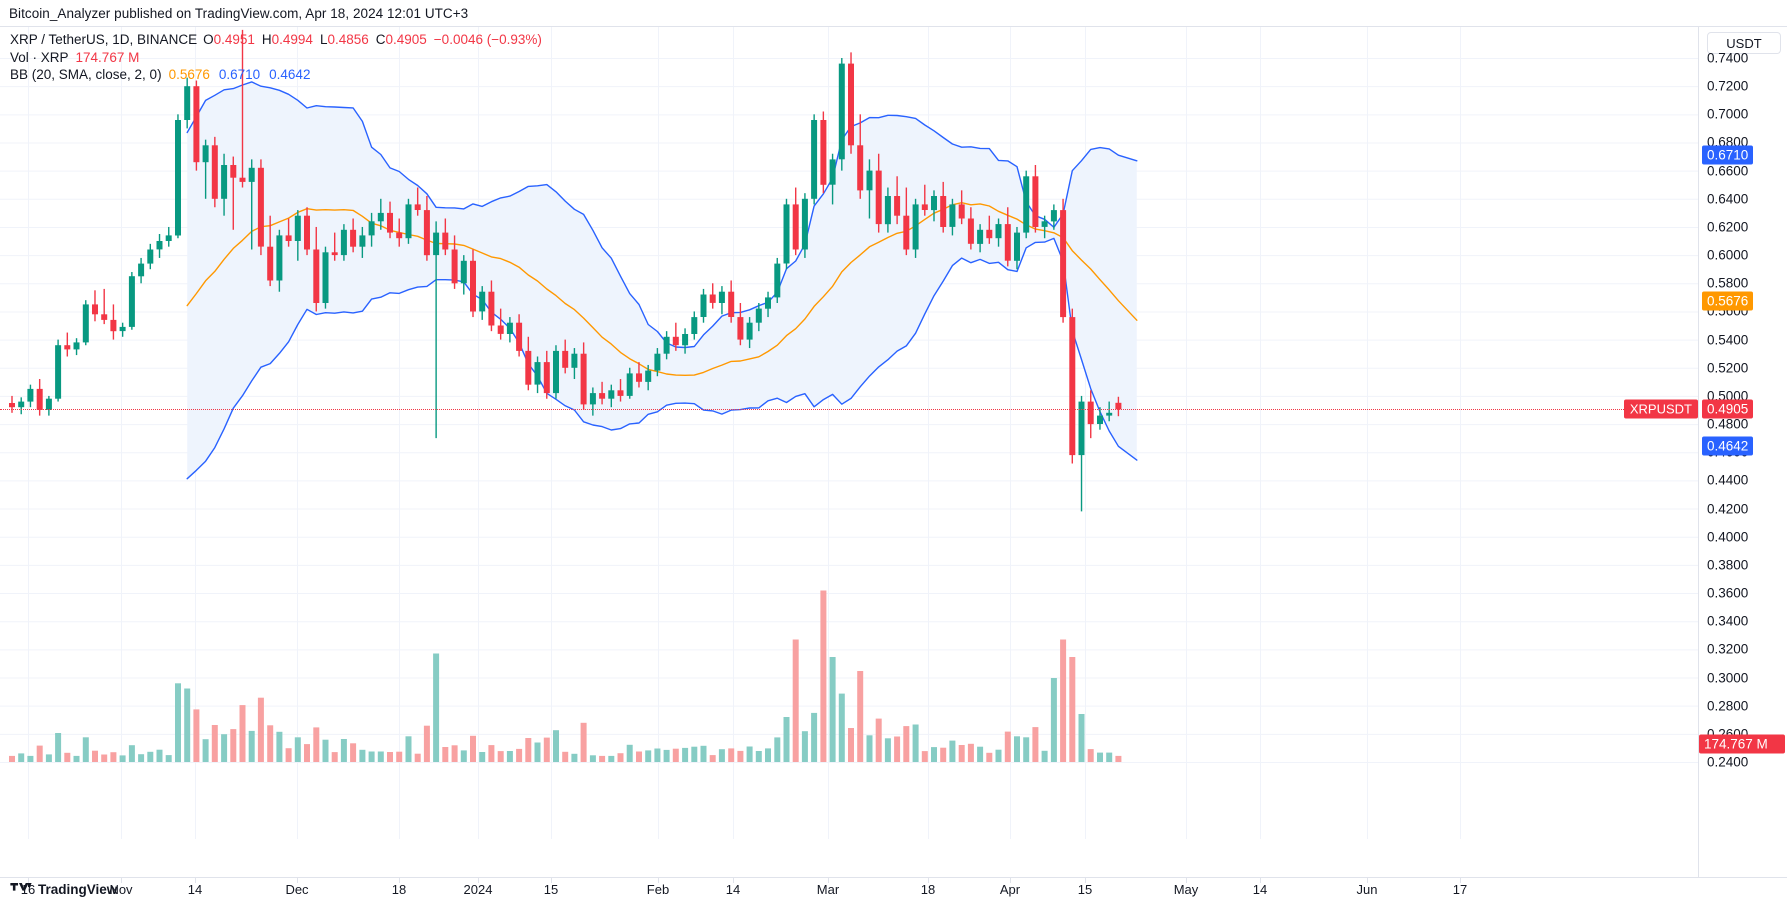 The height and width of the screenshot is (904, 1787). Describe the element at coordinates (1728, 199) in the screenshot. I see `price-axis-tick: 0.6400` at that location.